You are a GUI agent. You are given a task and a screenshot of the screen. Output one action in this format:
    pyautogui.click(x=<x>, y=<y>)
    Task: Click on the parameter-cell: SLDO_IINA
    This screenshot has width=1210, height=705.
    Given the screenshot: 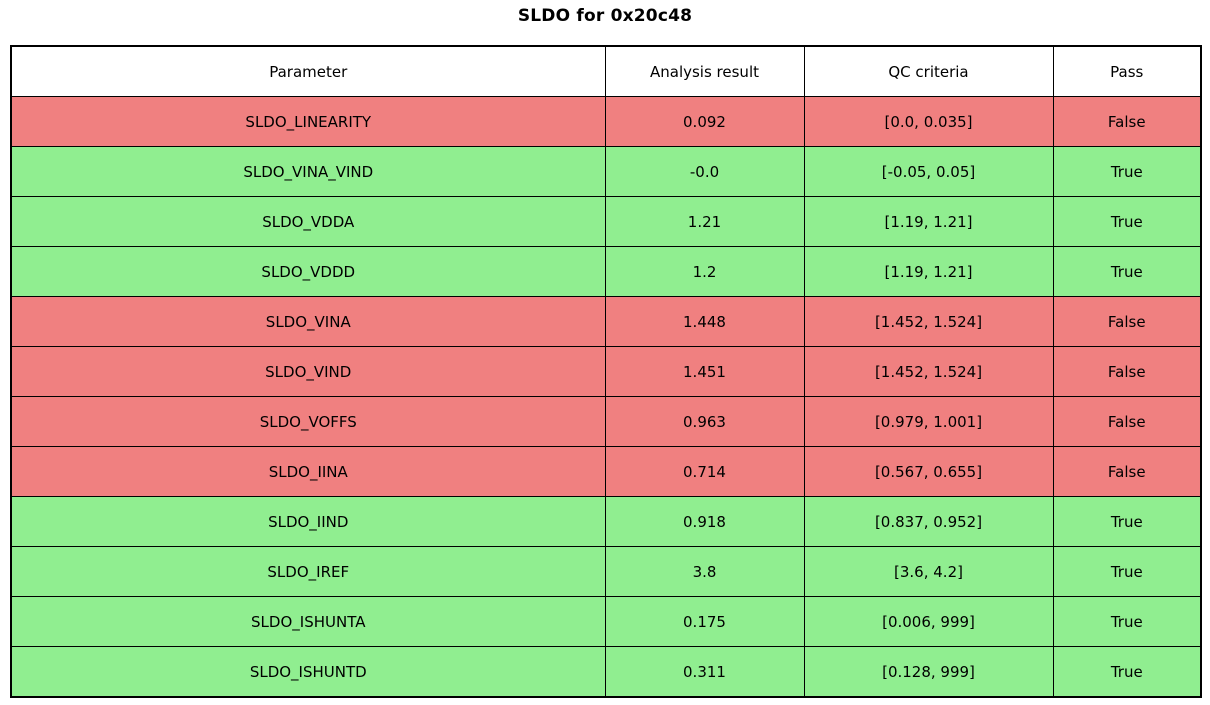 What is the action you would take?
    pyautogui.click(x=308, y=471)
    